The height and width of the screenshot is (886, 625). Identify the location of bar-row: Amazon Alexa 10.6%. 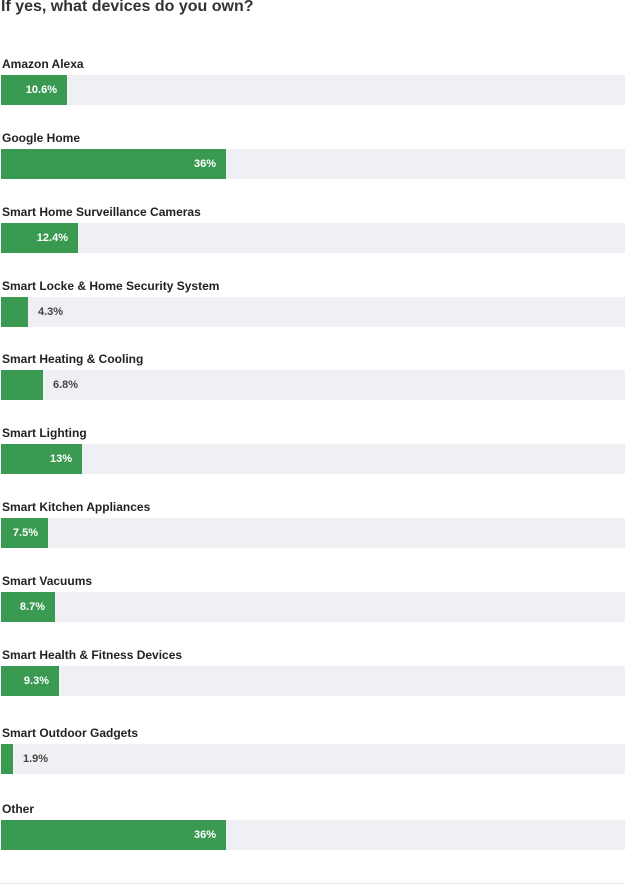
(312, 83).